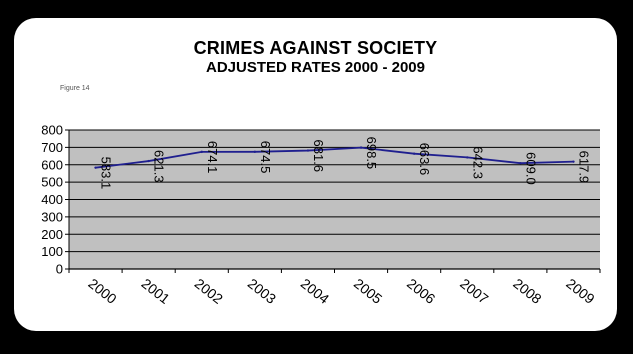  Describe the element at coordinates (474, 291) in the screenshot. I see `x-tick-label: 2007` at that location.